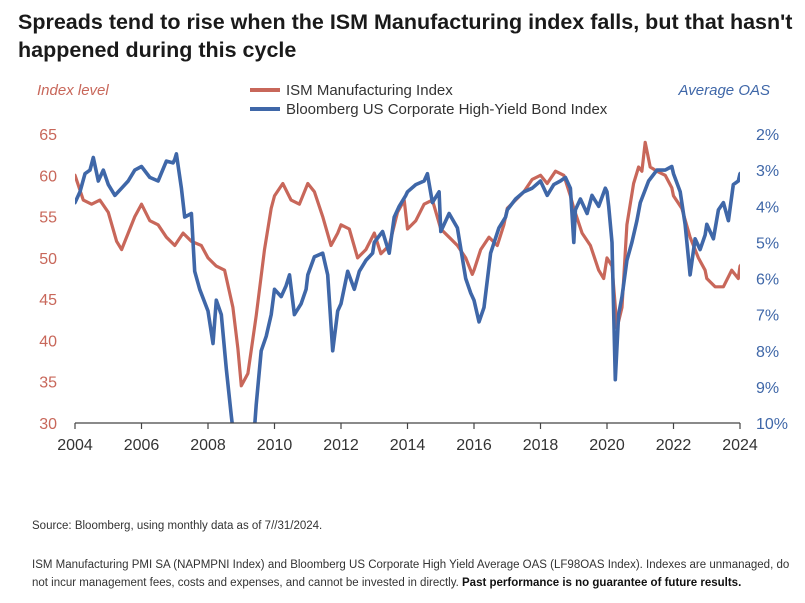 This screenshot has height=603, width=805. What do you see at coordinates (48, 300) in the screenshot?
I see `left-tick-label: 45` at bounding box center [48, 300].